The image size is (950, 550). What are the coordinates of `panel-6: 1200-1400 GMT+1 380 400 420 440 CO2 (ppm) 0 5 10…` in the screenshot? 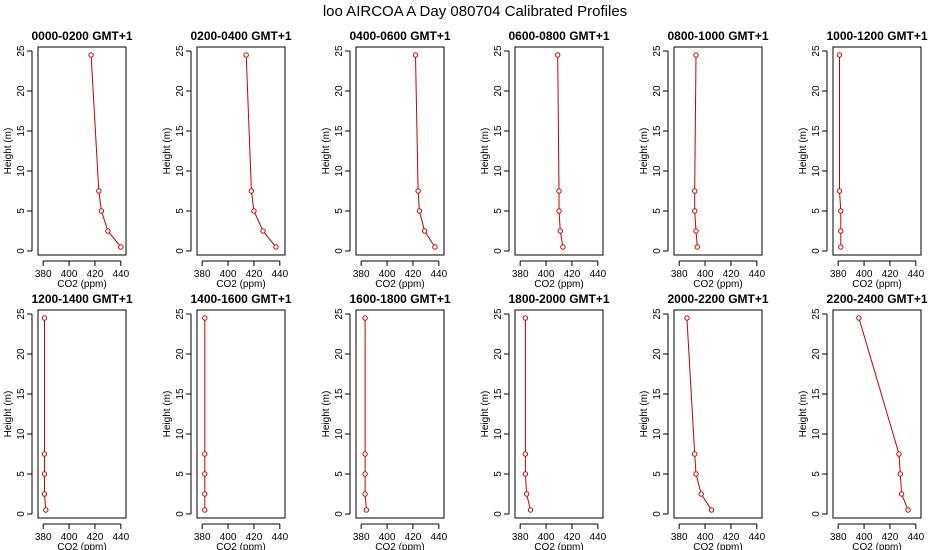 It's located at (68, 421).